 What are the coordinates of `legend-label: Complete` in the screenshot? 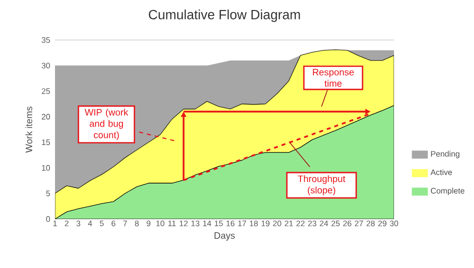 It's located at (447, 192).